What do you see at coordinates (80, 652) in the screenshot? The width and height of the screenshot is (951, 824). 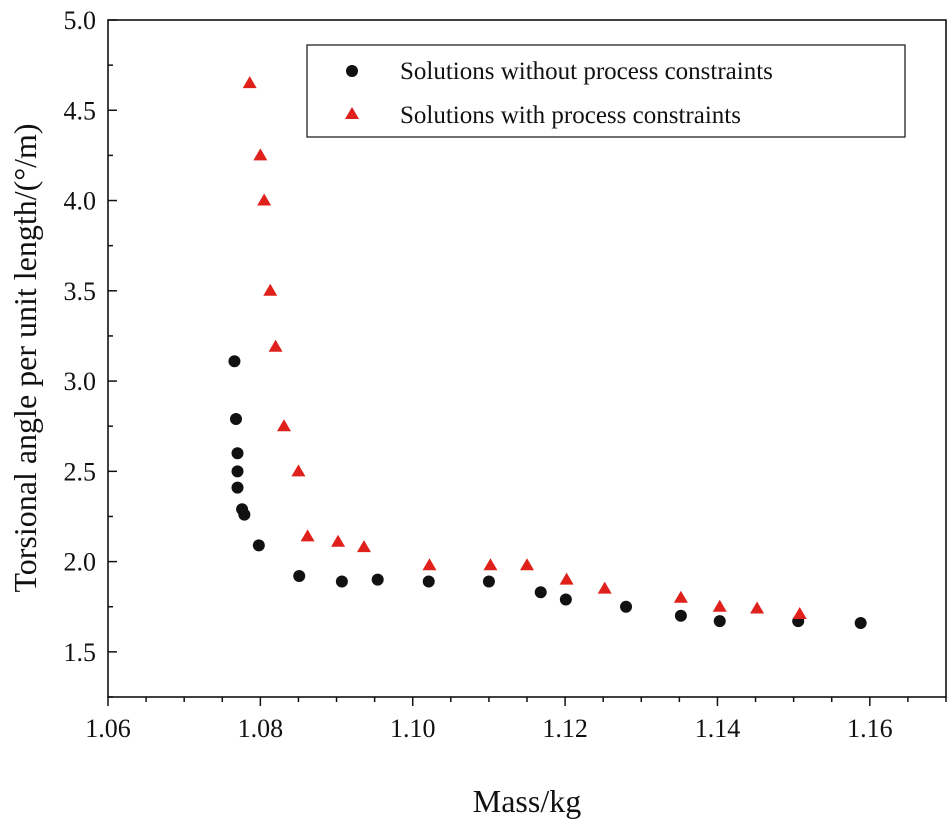 I see `y-tick-label: 1.5` at bounding box center [80, 652].